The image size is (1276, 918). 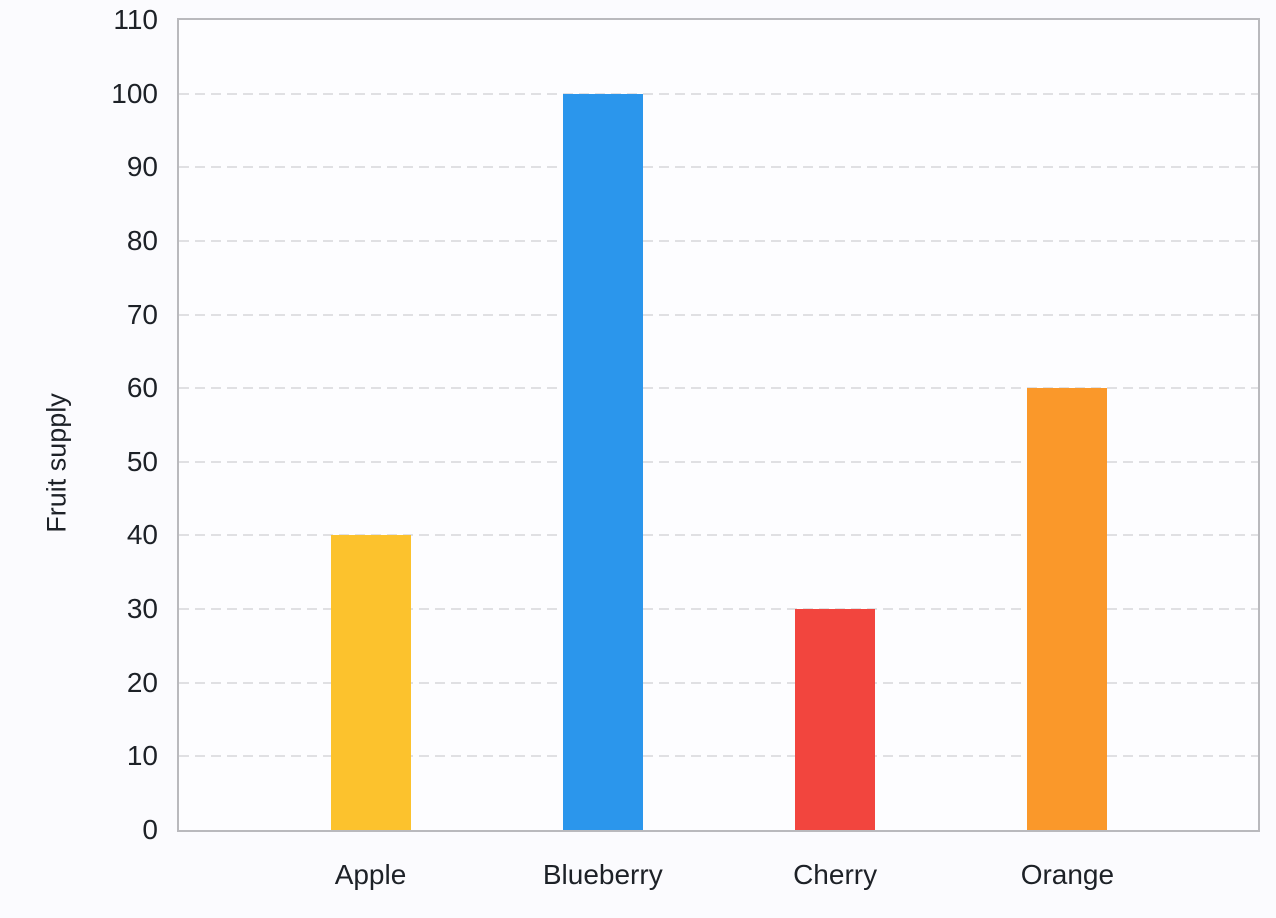 I want to click on y-tick-label-30: 30, so click(x=142, y=609).